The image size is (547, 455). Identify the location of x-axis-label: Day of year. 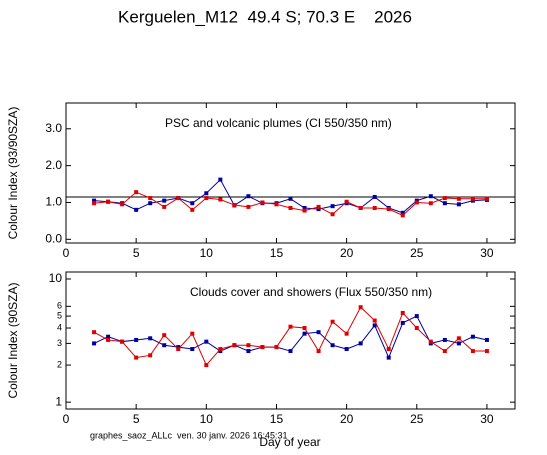
(289, 442).